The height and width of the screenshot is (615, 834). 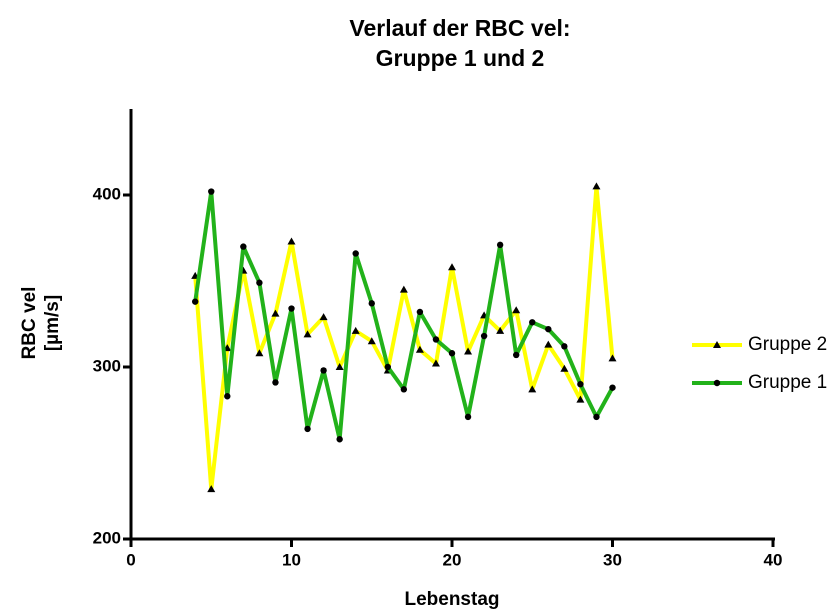 I want to click on chart-title: Verlauf der RBC vel:, so click(x=459, y=28).